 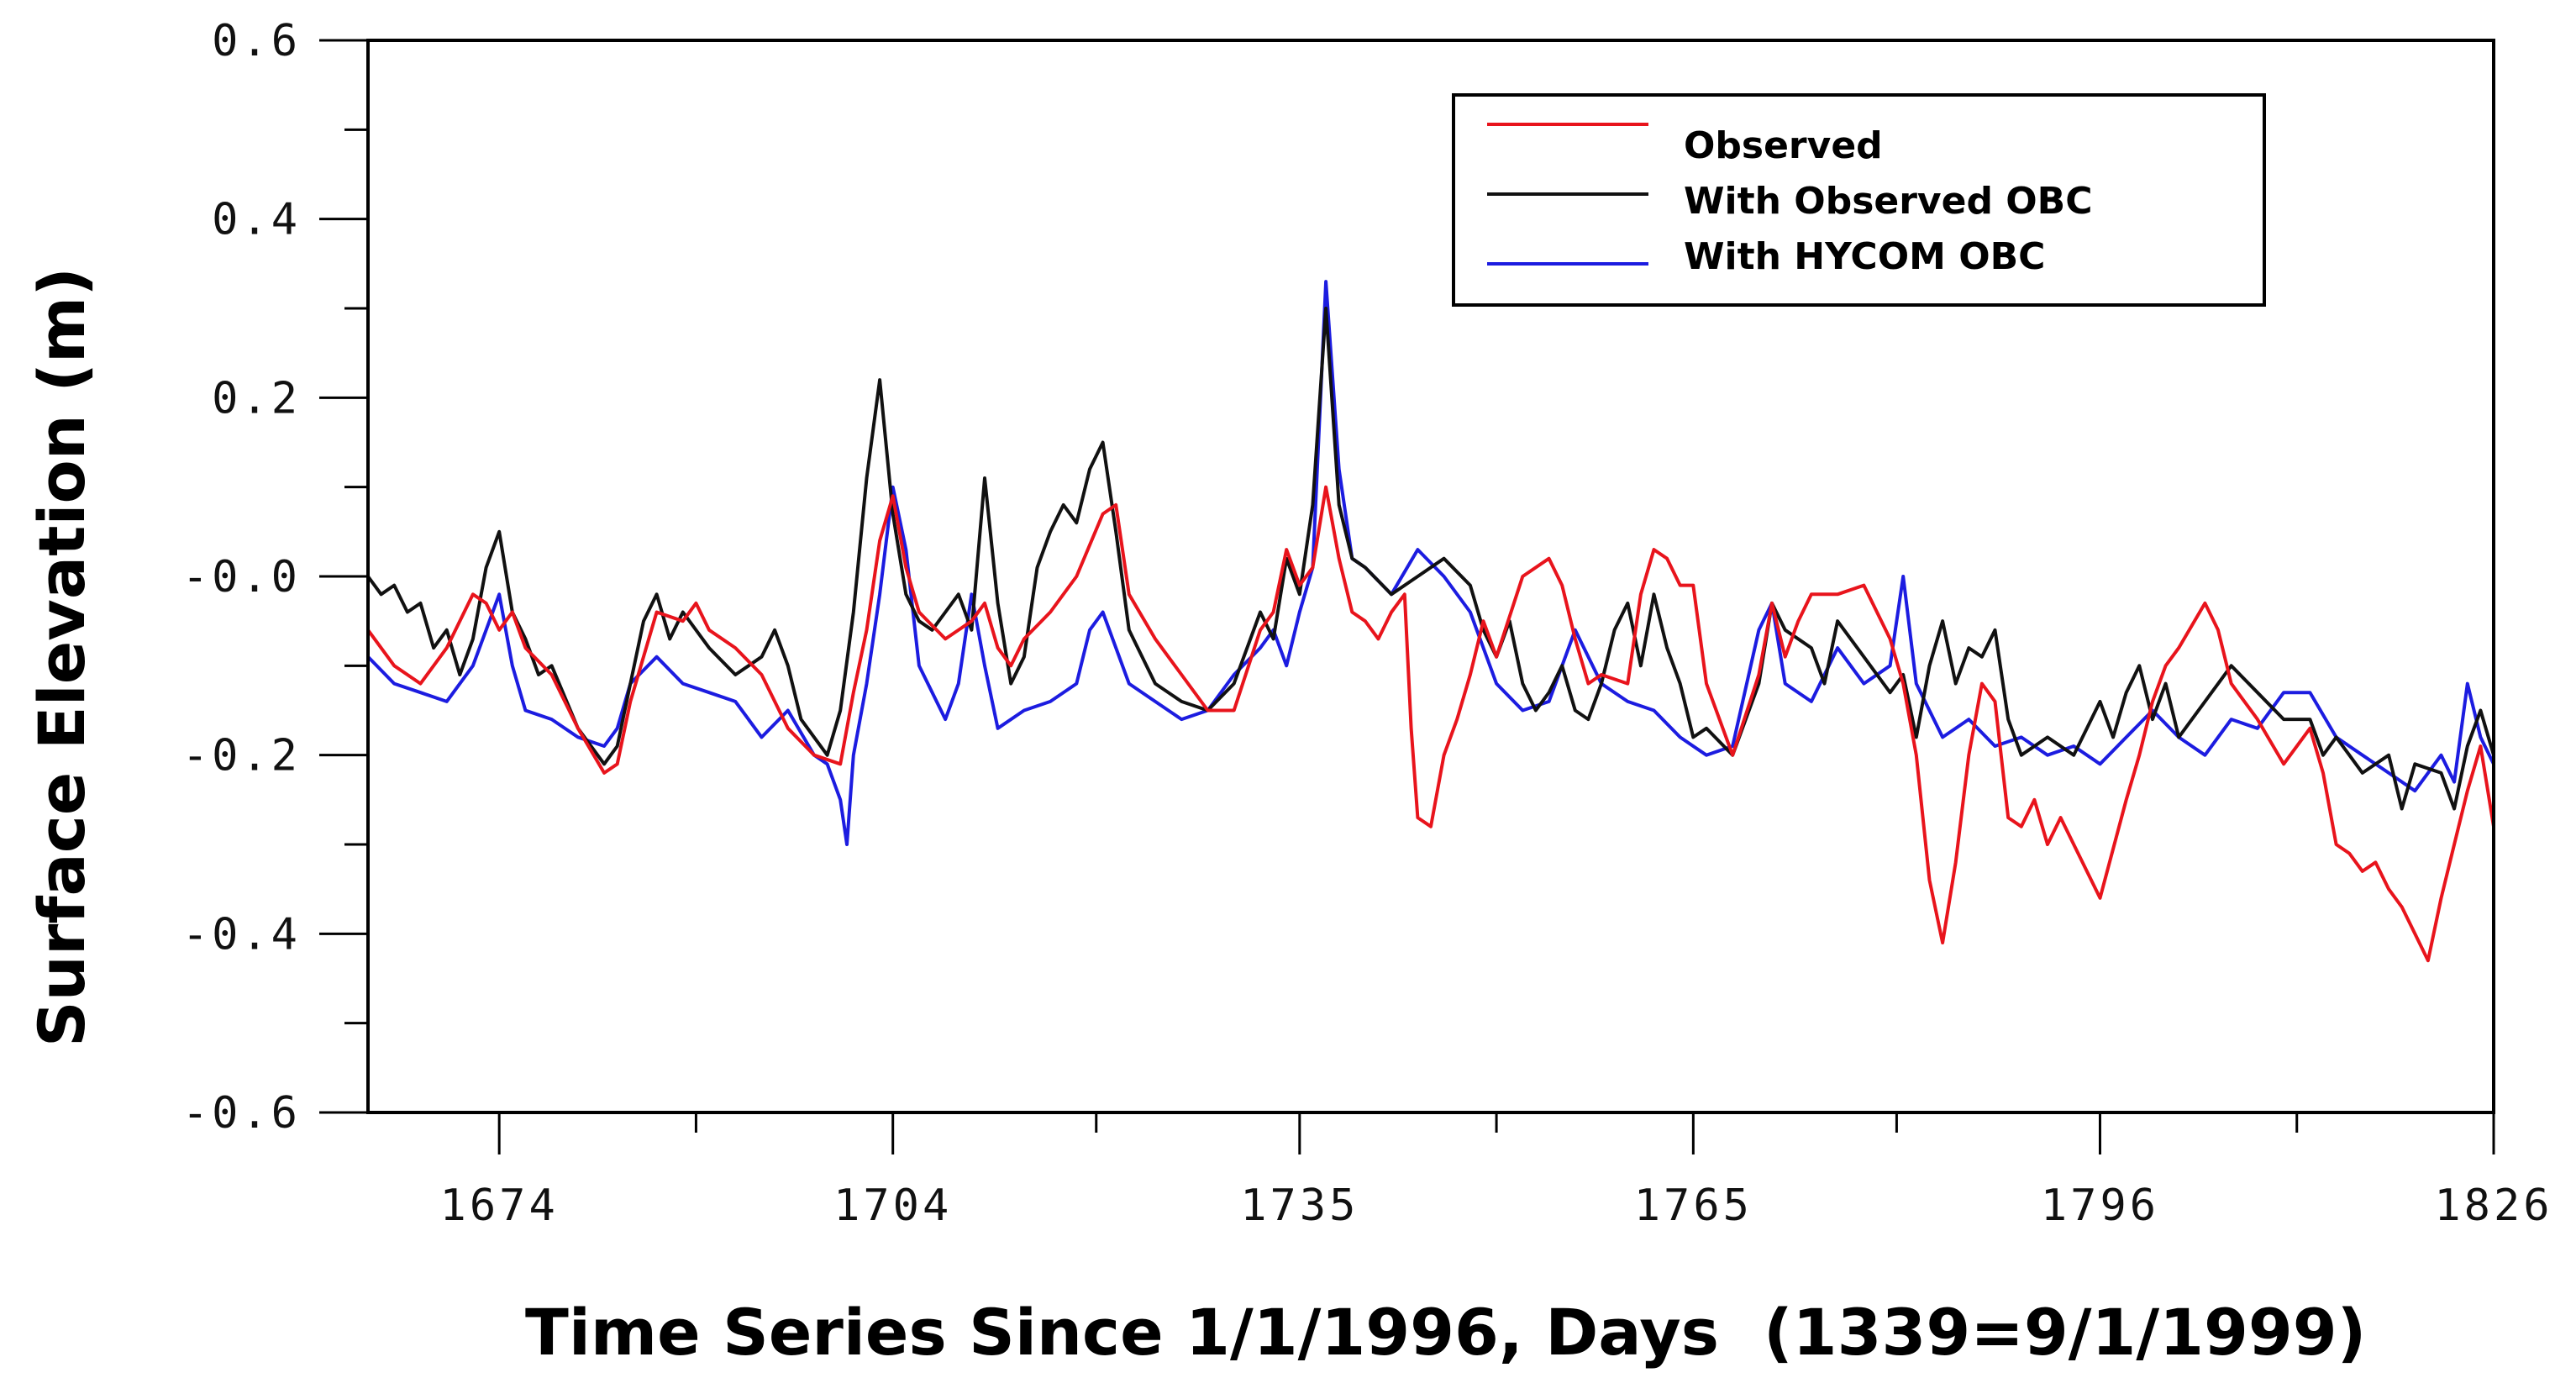 What do you see at coordinates (256, 398) in the screenshot?
I see `y-tick-label: 0.2` at bounding box center [256, 398].